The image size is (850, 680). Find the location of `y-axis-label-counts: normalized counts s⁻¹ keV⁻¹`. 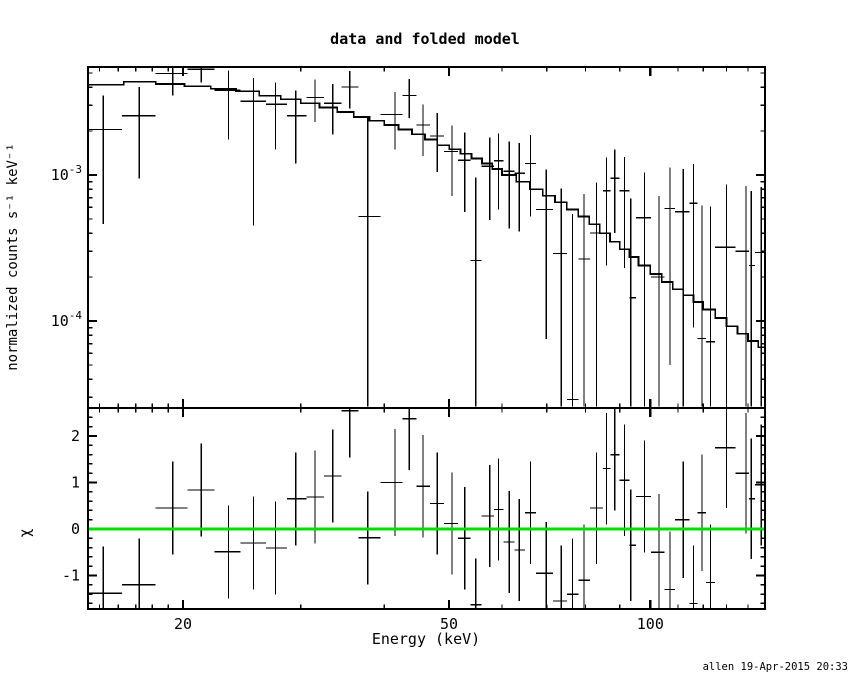

y-axis-label-counts: normalized counts s⁻¹ keV⁻¹ is located at coordinates (13, 257).